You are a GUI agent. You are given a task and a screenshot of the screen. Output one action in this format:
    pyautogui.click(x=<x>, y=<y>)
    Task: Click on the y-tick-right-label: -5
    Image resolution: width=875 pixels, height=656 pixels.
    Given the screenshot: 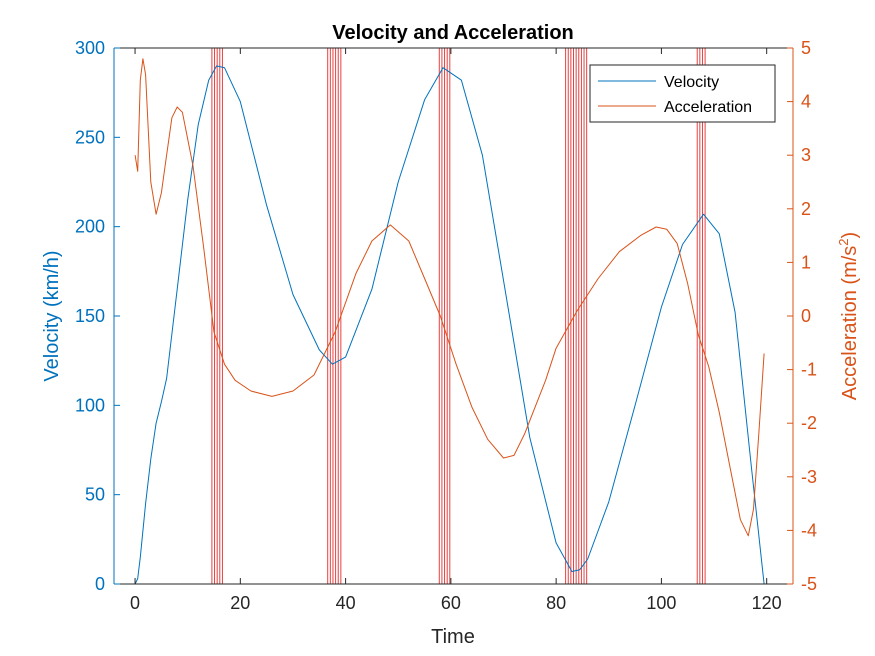 What is the action you would take?
    pyautogui.click(x=809, y=584)
    